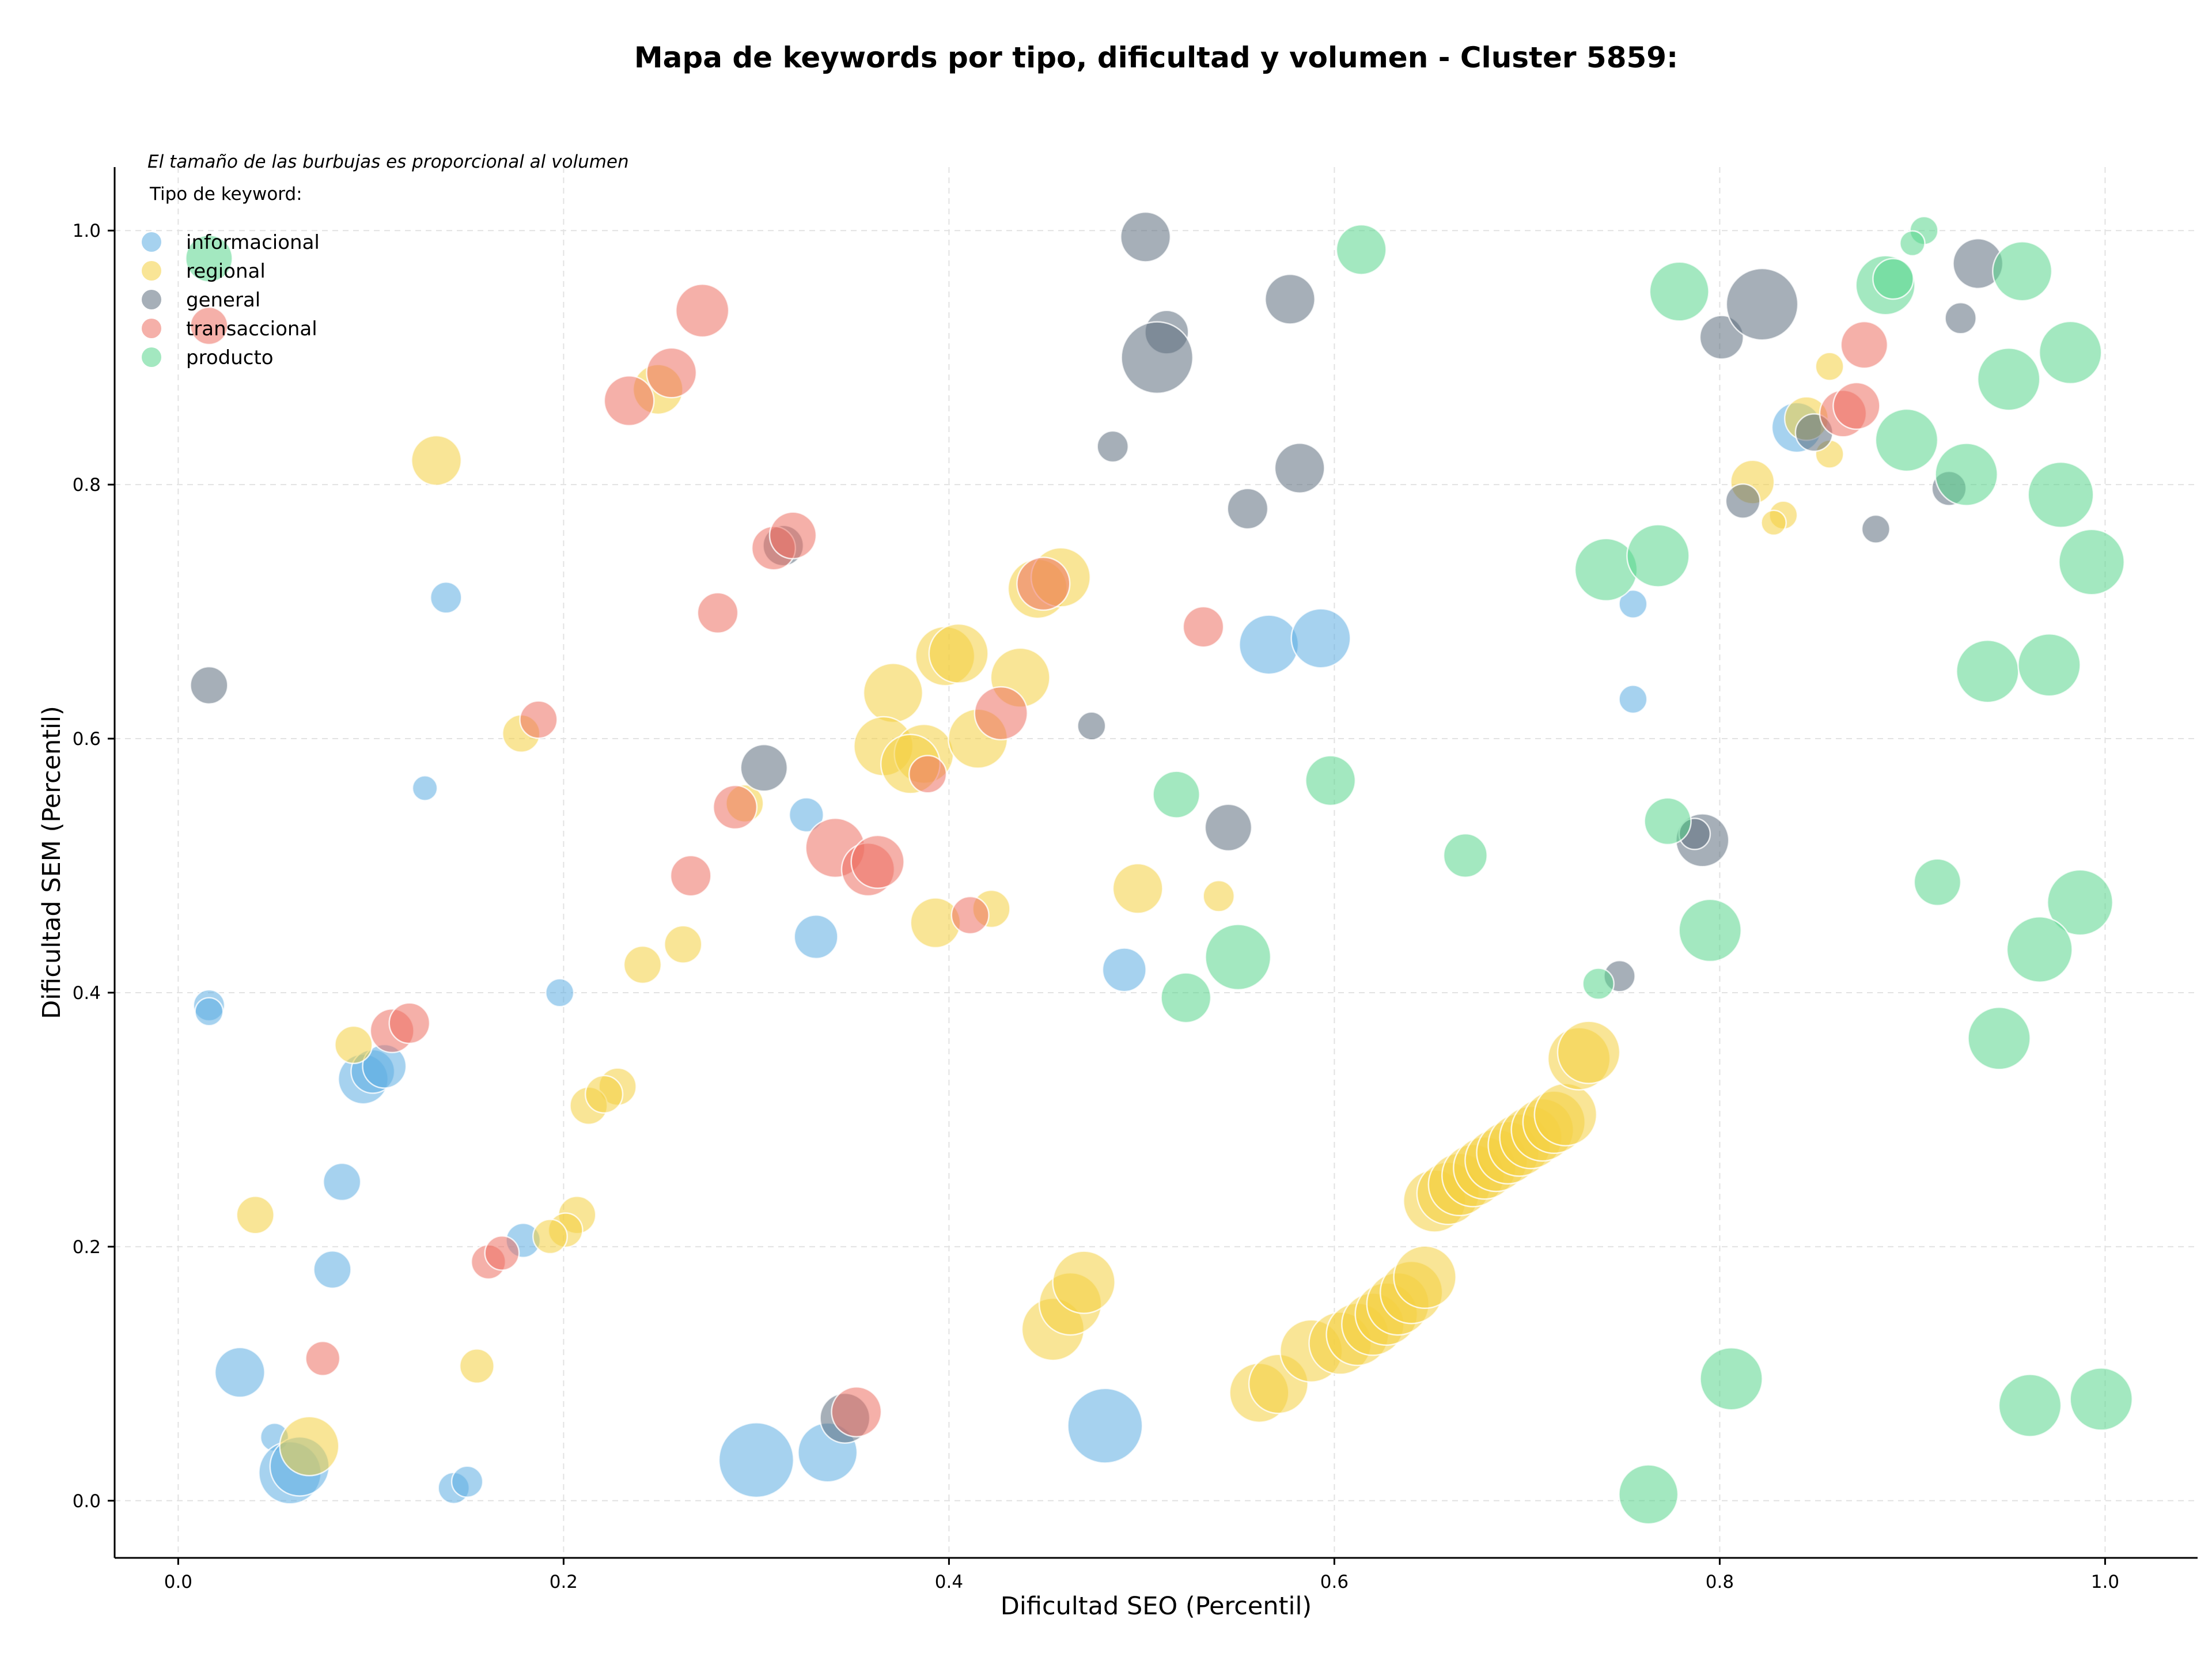  What do you see at coordinates (87, 231) in the screenshot?
I see `y-tick-label: 1.0` at bounding box center [87, 231].